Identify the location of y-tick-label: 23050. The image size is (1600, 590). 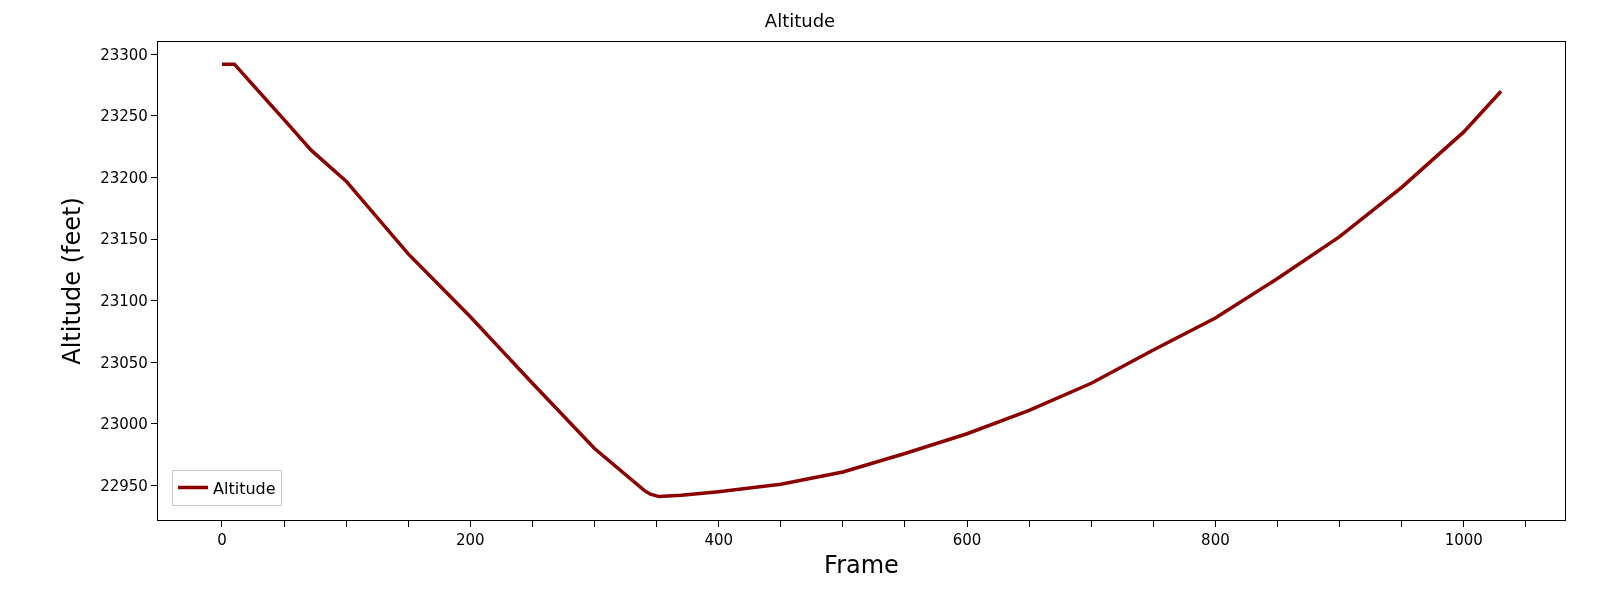
(124, 362).